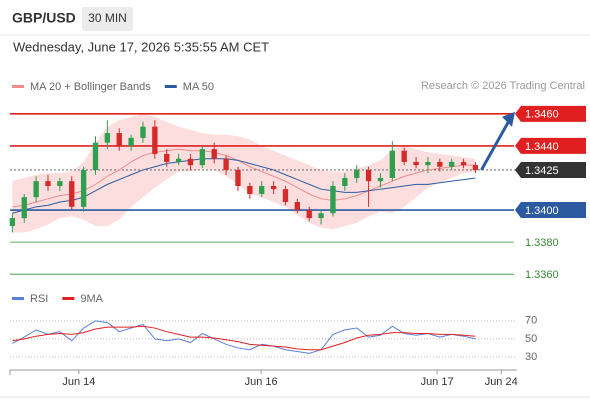 The image size is (590, 400). What do you see at coordinates (198, 87) in the screenshot?
I see `legend-label: MA 50` at bounding box center [198, 87].